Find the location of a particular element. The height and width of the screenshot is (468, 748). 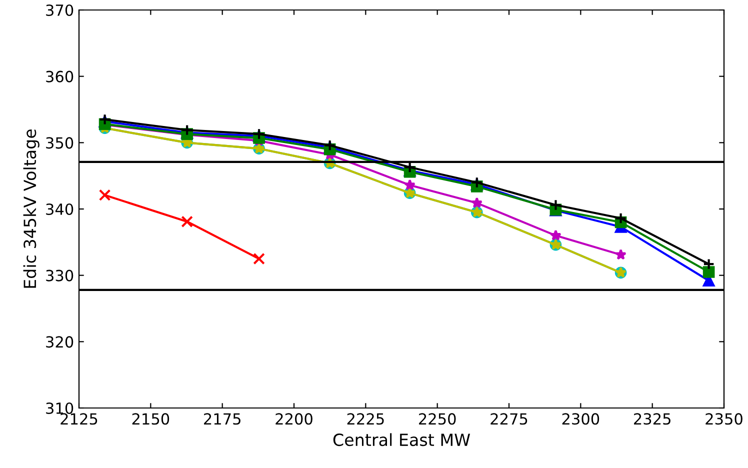

y-tick-label: 350 is located at coordinates (60, 143).